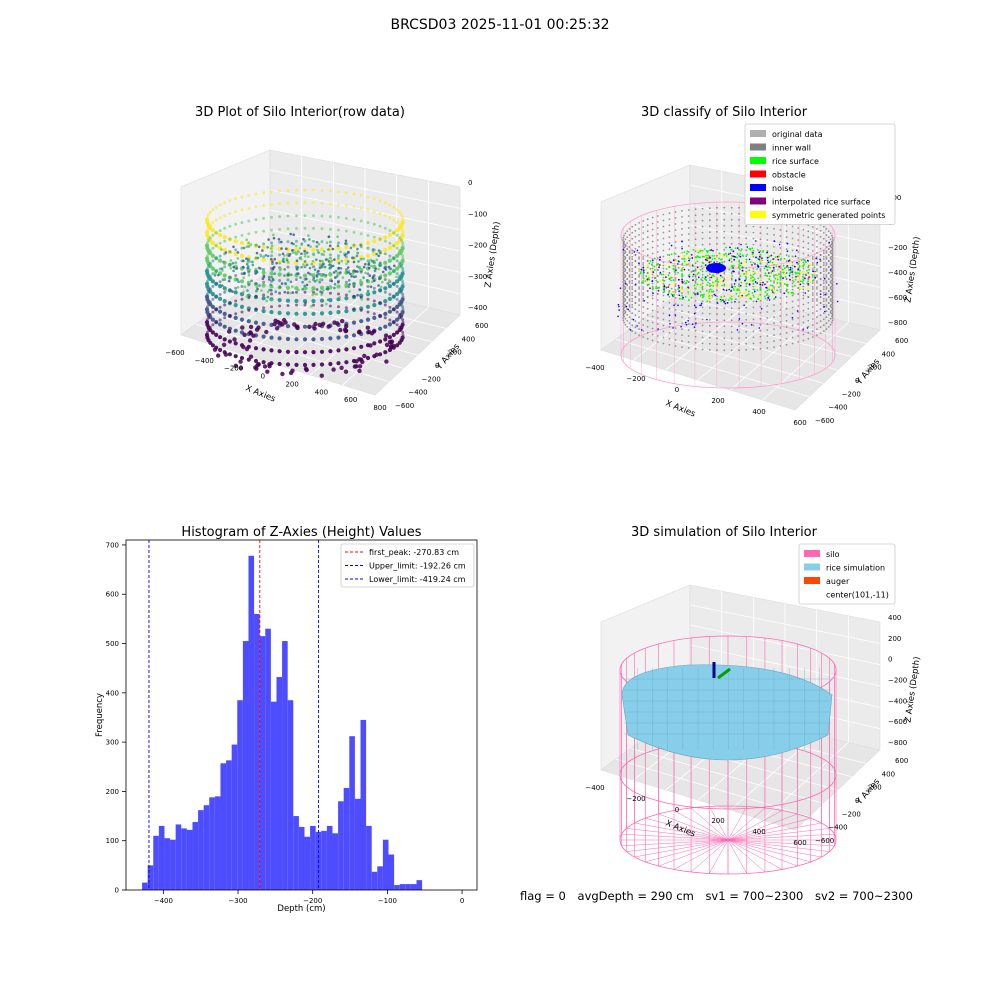 The image size is (1000, 1000). I want to click on z-tick-label: −200, so click(897, 248).